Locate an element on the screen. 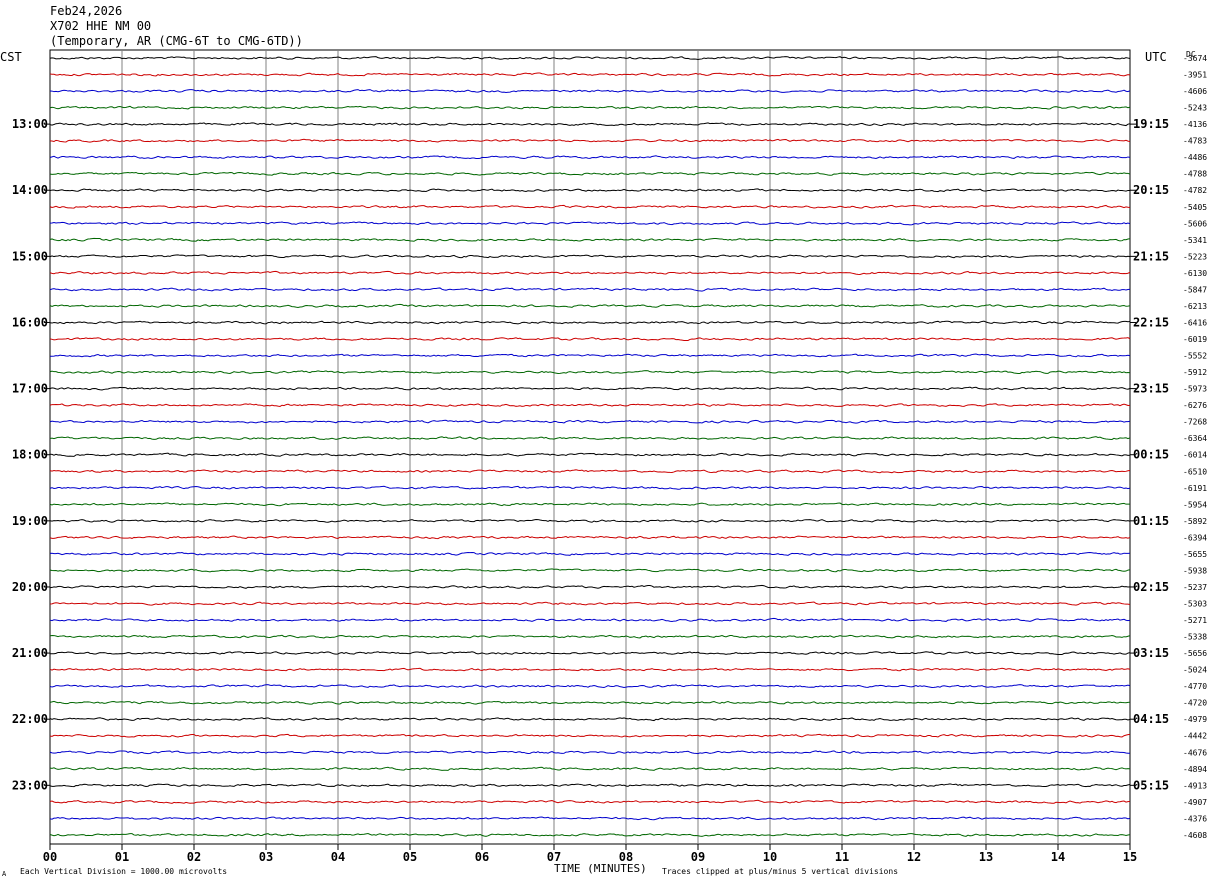  dc-offset-label: -4907 is located at coordinates (1195, 802).